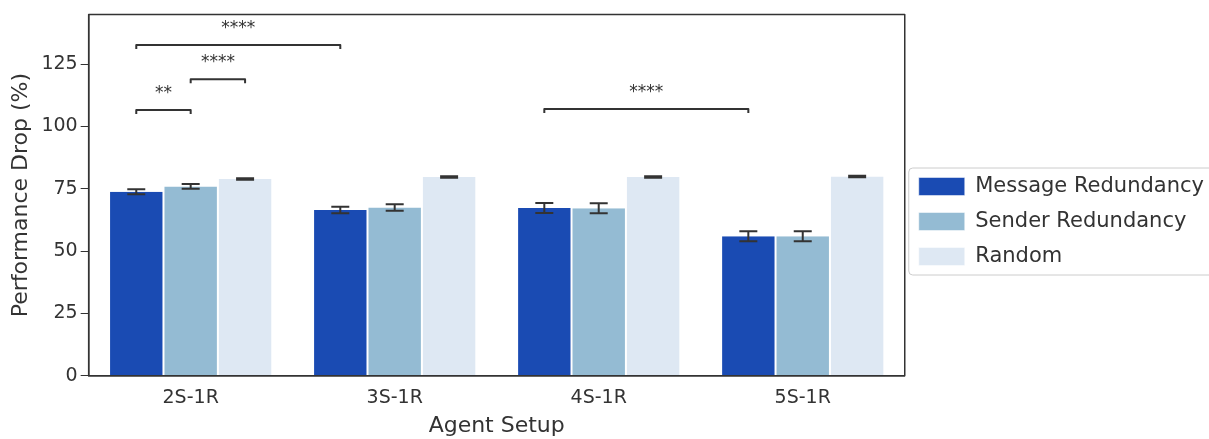  Describe the element at coordinates (163, 92) in the screenshot. I see `annotation: **` at that location.